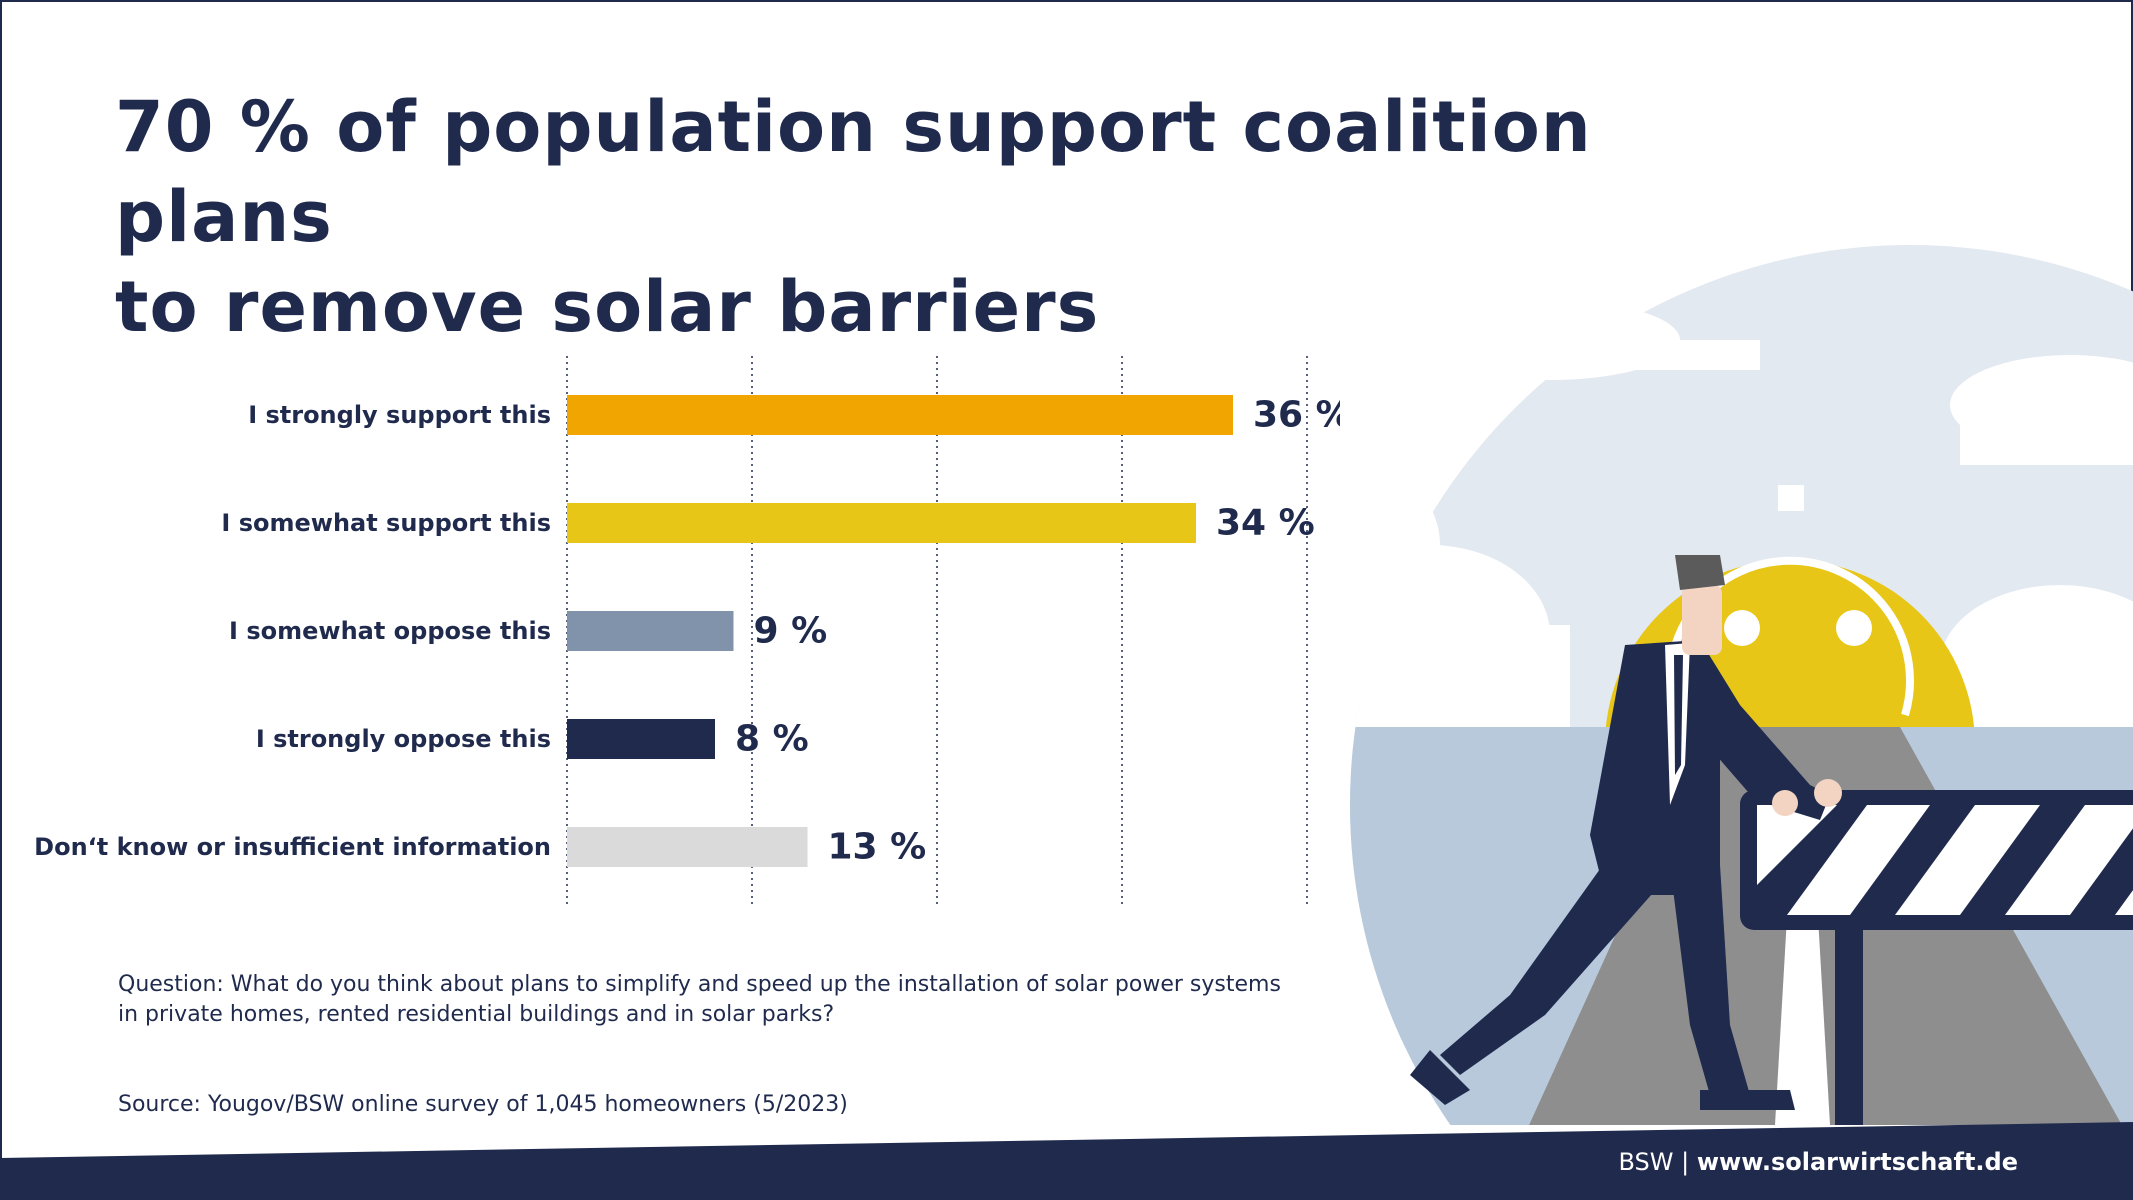  What do you see at coordinates (1296, 415) in the screenshot?
I see `value-label: 36 %` at bounding box center [1296, 415].